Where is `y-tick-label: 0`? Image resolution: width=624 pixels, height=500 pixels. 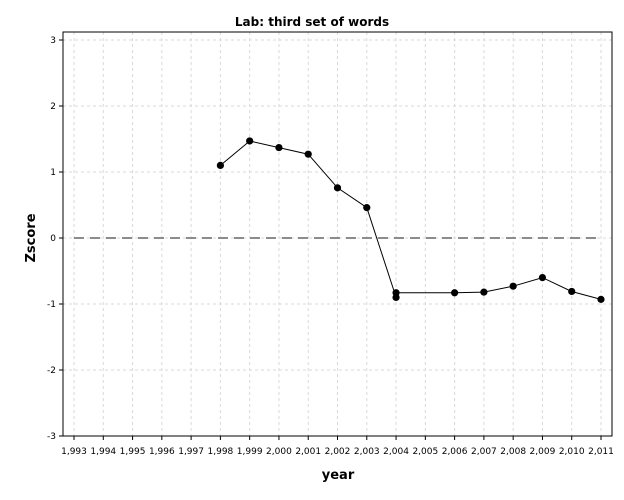
y-tick-label: 0 is located at coordinates (53, 239).